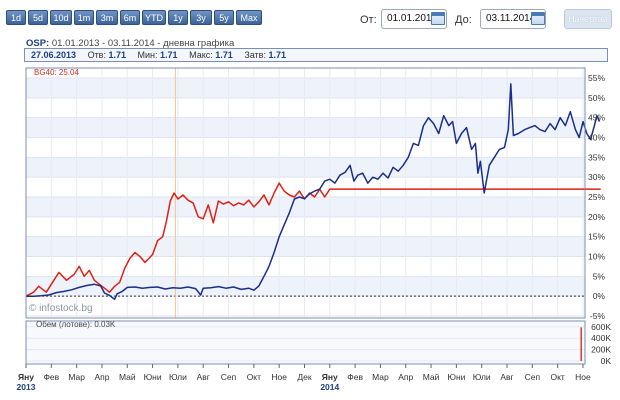  Describe the element at coordinates (596, 118) in the screenshot. I see `y-tick-label: 45%` at that location.